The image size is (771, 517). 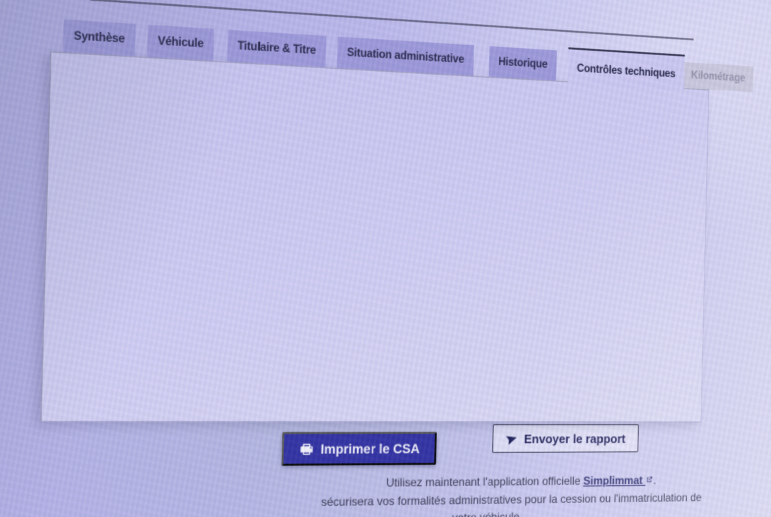 What do you see at coordinates (180, 42) in the screenshot?
I see `tab-vehicule: Véhicule` at bounding box center [180, 42].